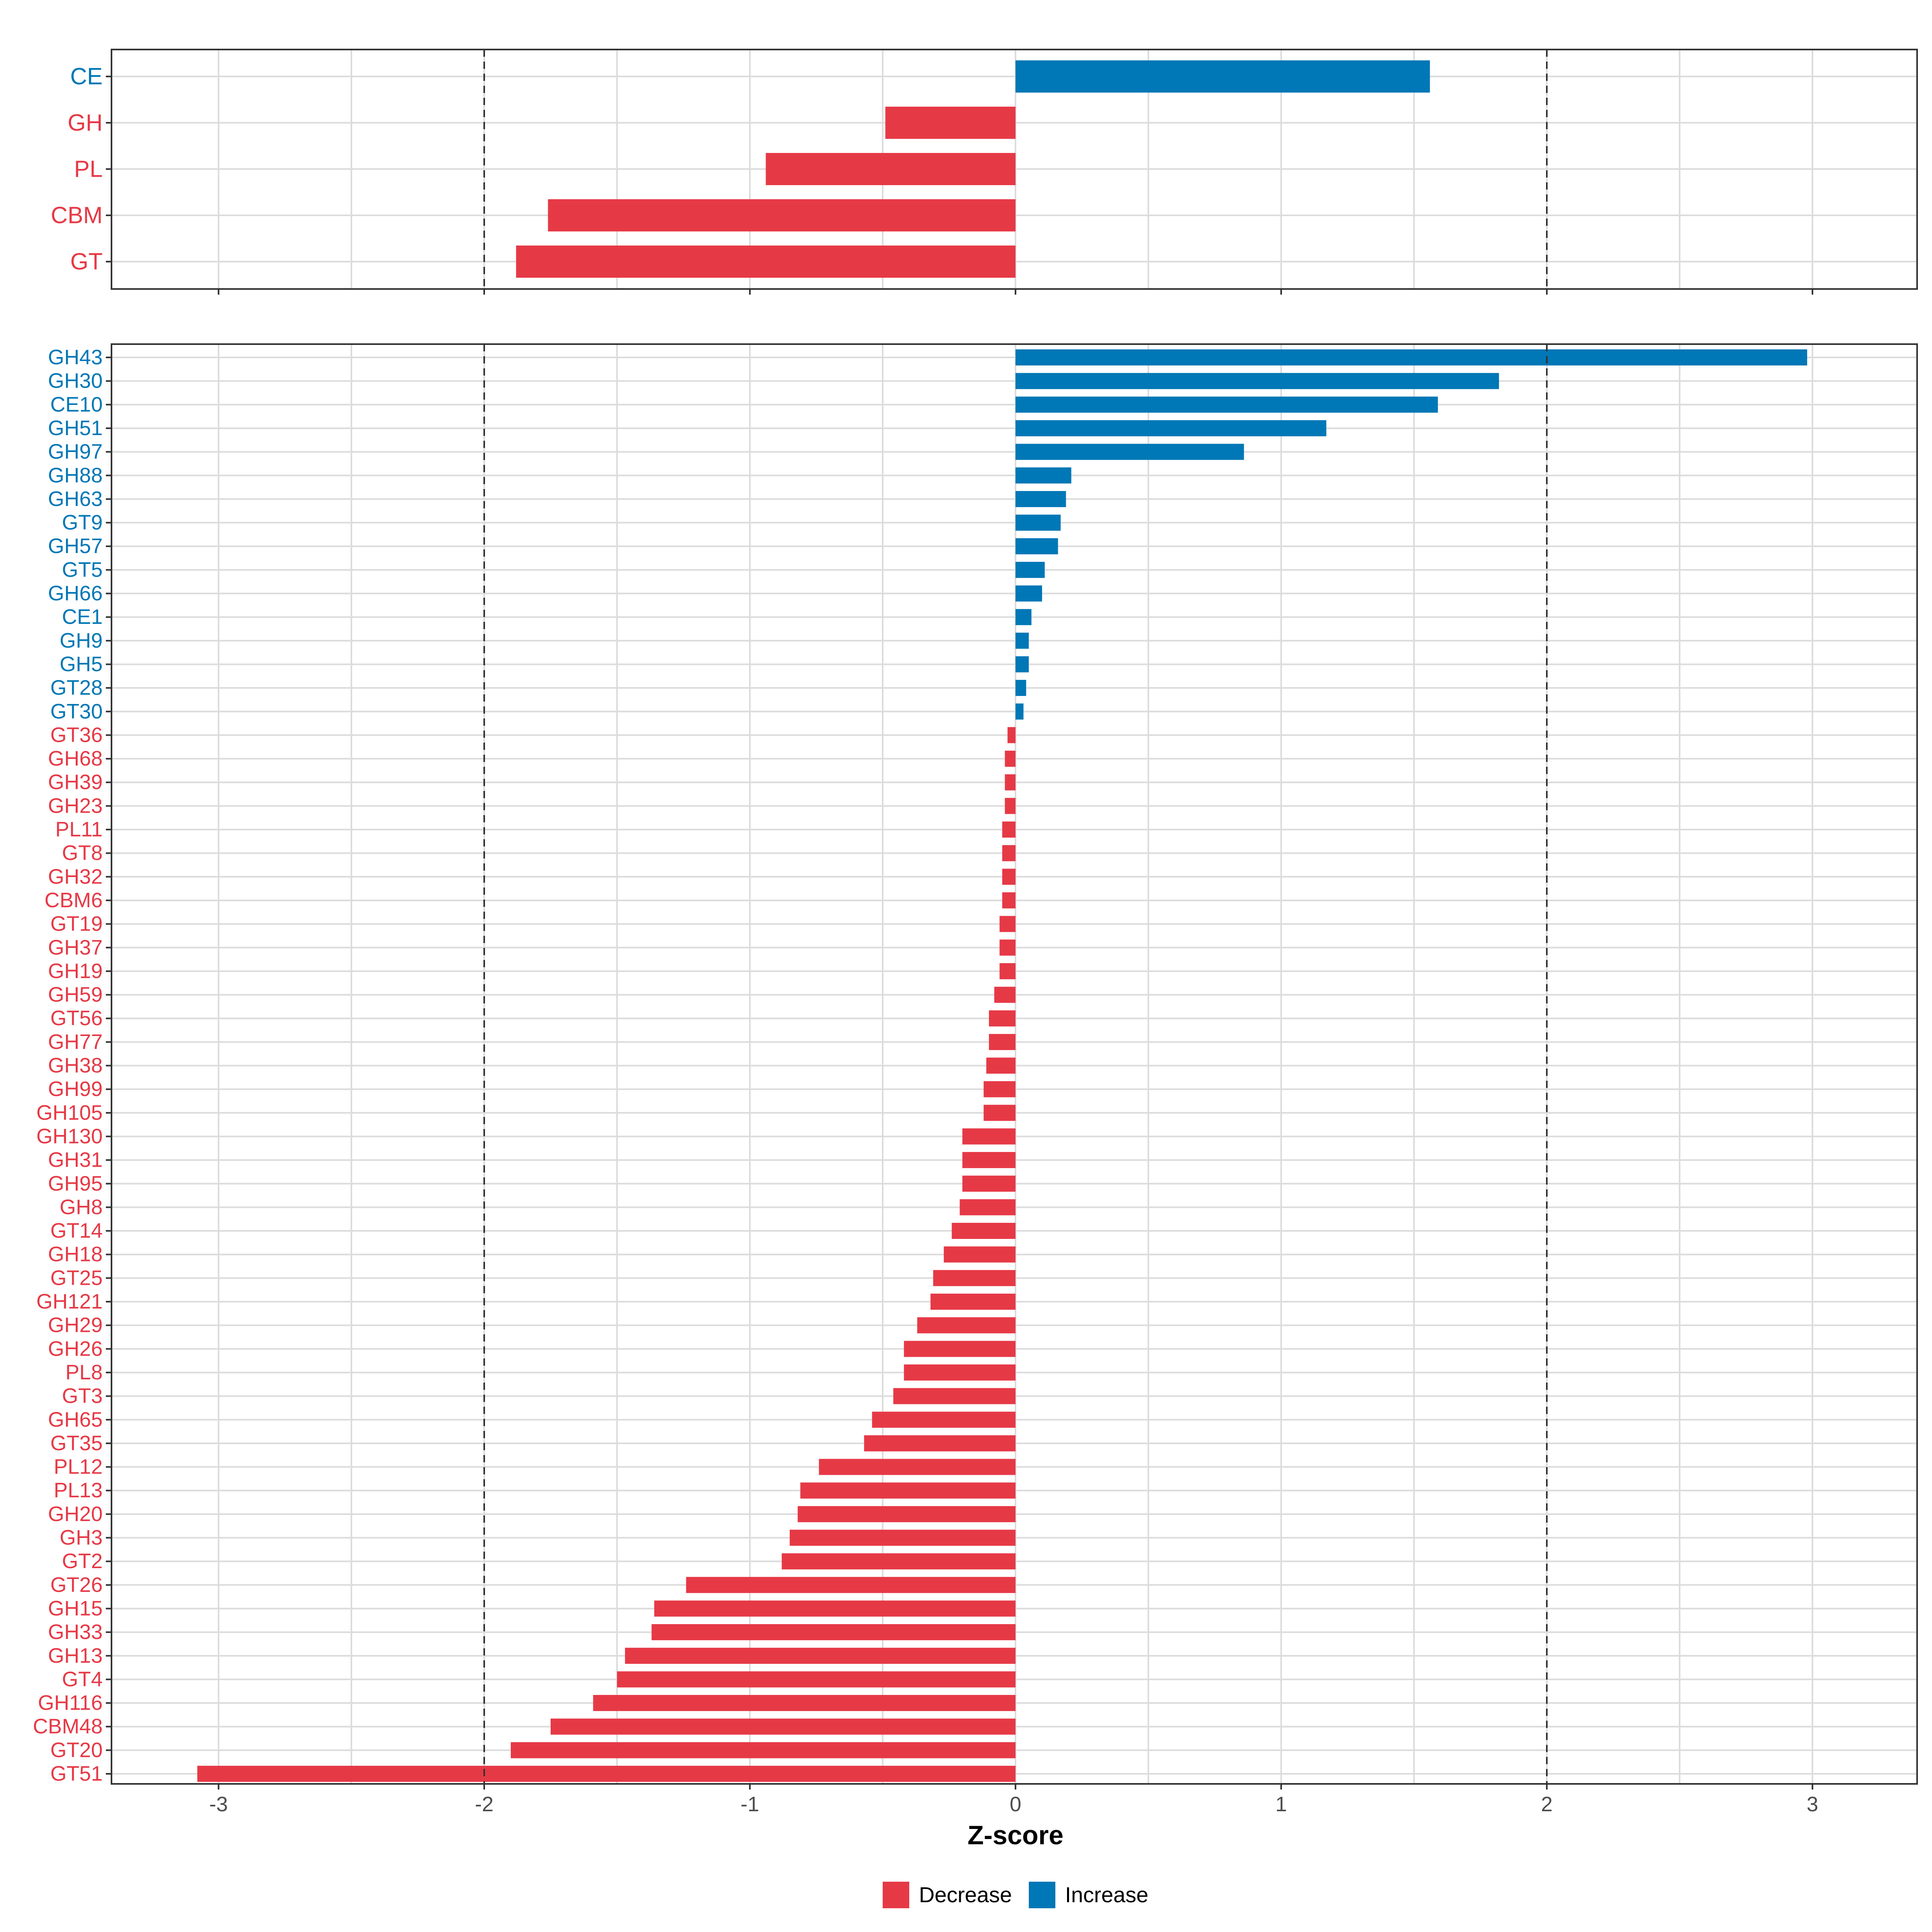  What do you see at coordinates (1038, 522) in the screenshot?
I see `bar-gt9` at bounding box center [1038, 522].